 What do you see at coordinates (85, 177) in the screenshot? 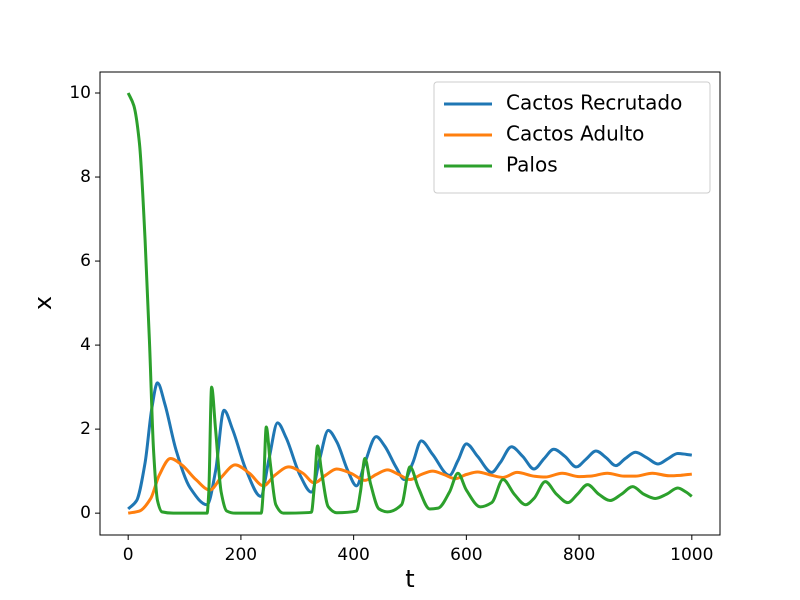
I see `y-tick-label: 8` at bounding box center [85, 177].